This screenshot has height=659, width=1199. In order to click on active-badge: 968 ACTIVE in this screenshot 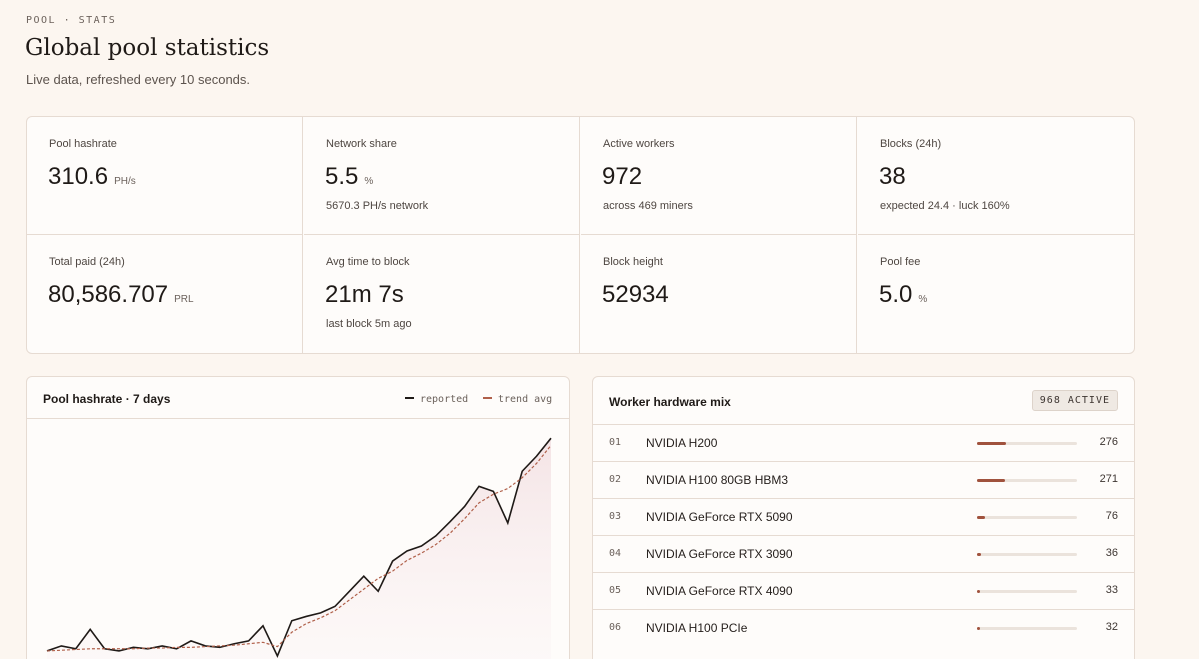, I will do `click(1074, 400)`.